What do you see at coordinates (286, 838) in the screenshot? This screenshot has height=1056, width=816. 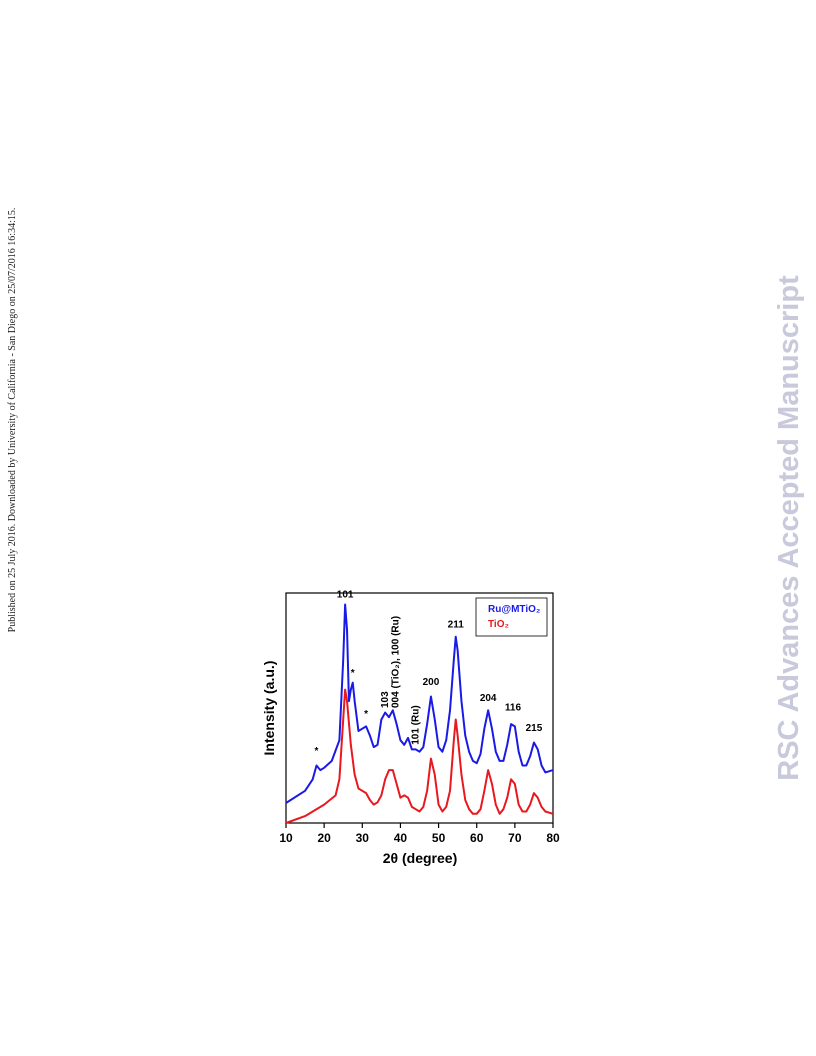 I see `x-tick-label: 10` at bounding box center [286, 838].